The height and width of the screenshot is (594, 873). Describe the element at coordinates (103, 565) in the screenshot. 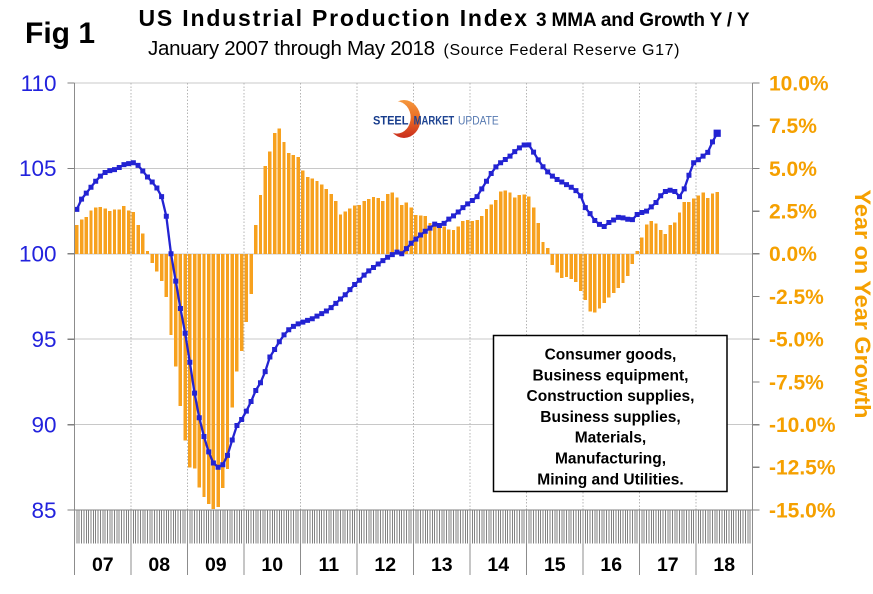

I see `svg-text: 07` at that location.